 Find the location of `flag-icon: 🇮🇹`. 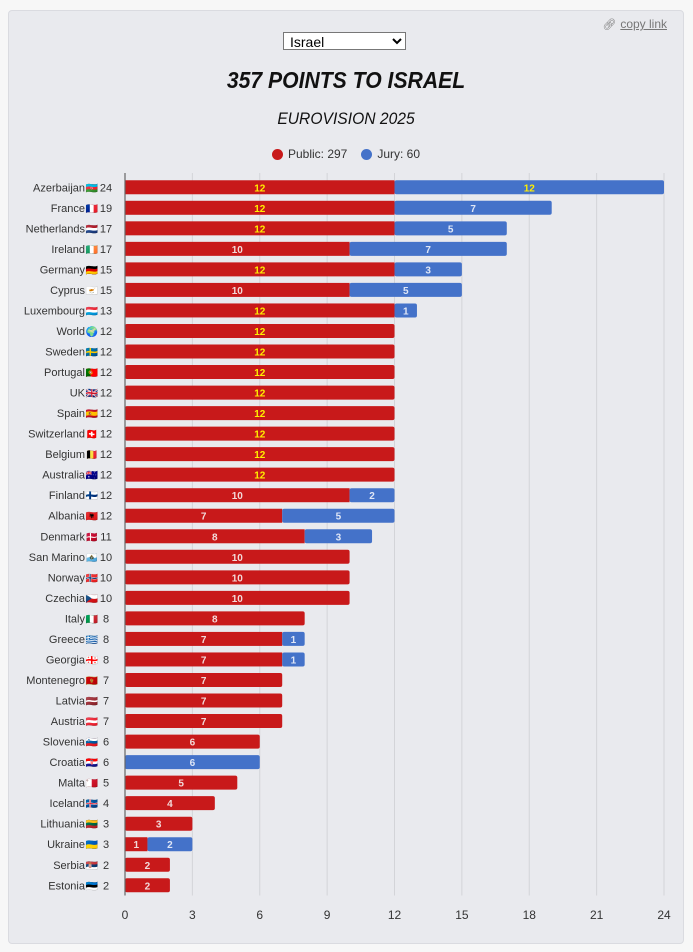

flag-icon: 🇮🇹 is located at coordinates (92, 619).